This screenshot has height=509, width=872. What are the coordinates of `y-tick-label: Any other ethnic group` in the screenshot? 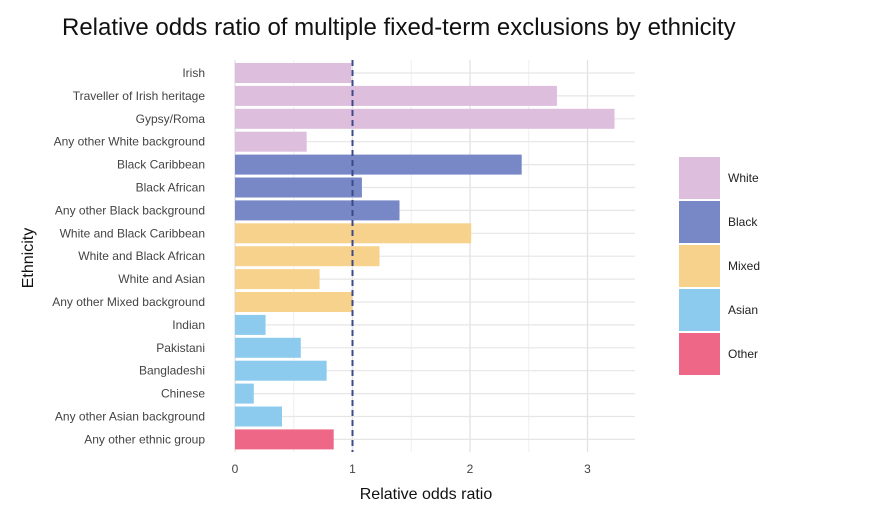 It's located at (144, 439).